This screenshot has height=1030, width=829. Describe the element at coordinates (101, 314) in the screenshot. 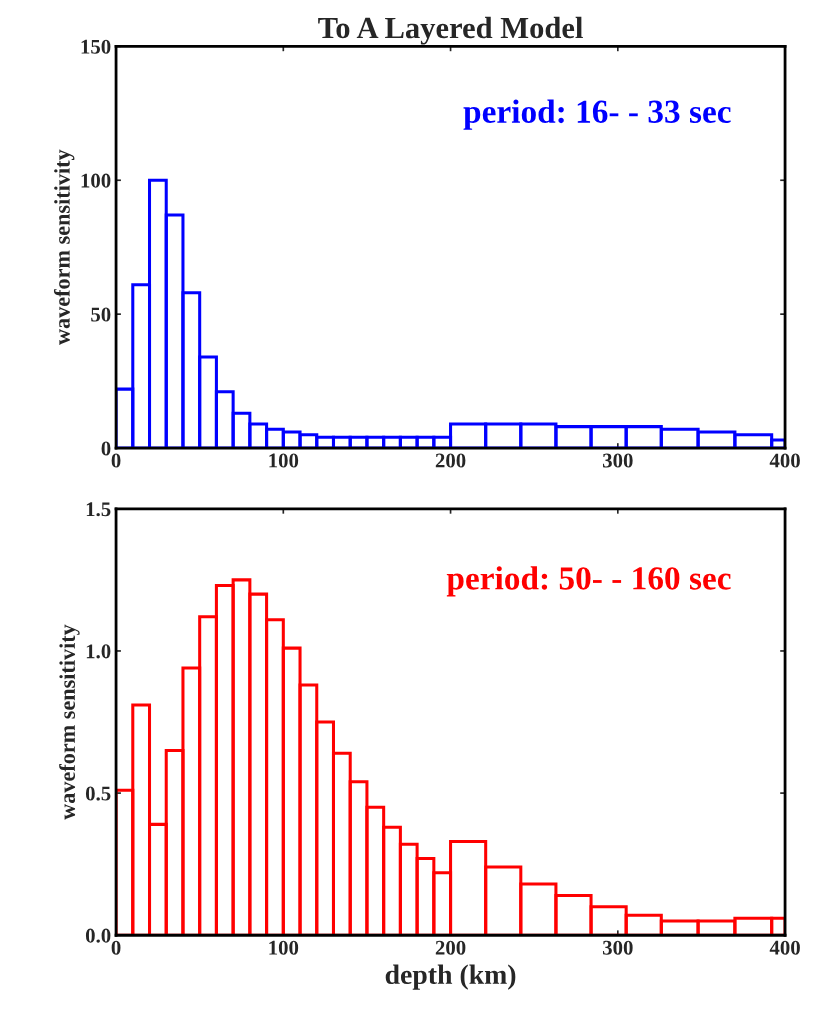

I see `y-tick-label: 50` at that location.